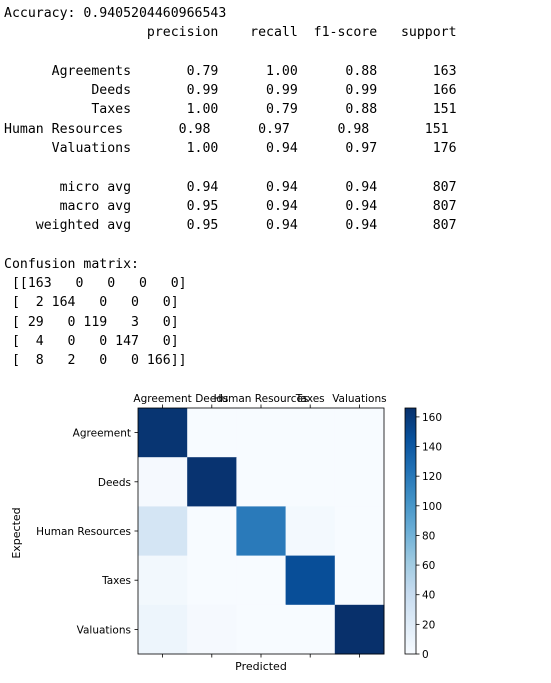  What do you see at coordinates (230, 226) in the screenshot?
I see `report-row-weighted-avg: weighted avg 0.95 0.94 0.94 807` at bounding box center [230, 226].